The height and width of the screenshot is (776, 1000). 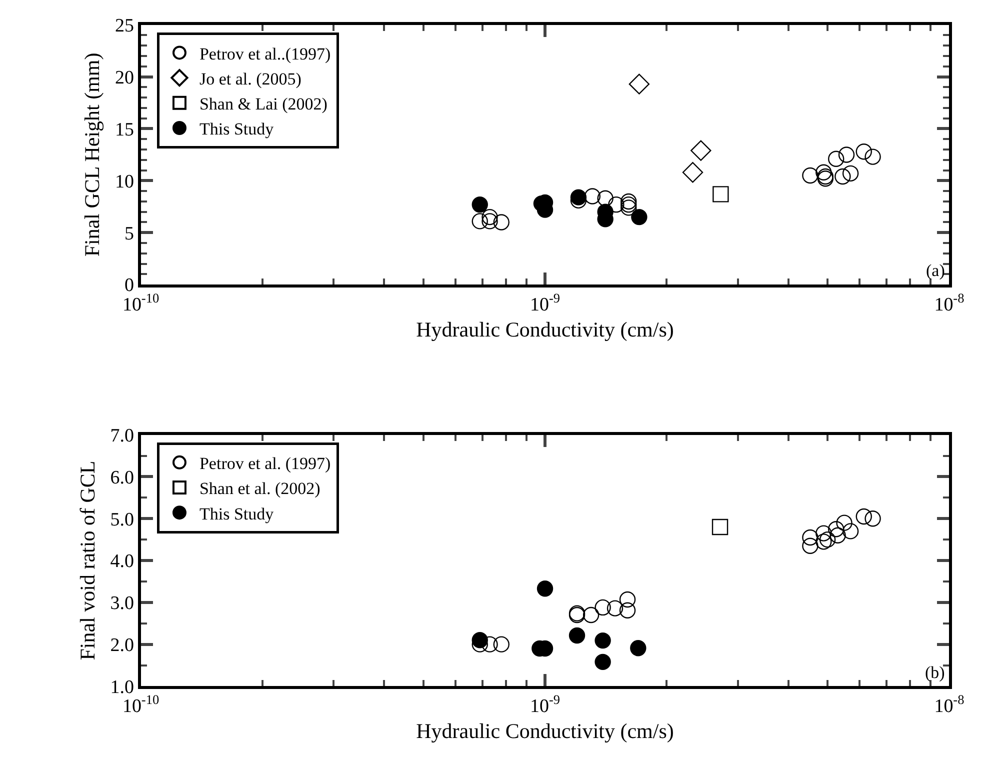 I want to click on y-tick-label: 15, so click(x=124, y=129).